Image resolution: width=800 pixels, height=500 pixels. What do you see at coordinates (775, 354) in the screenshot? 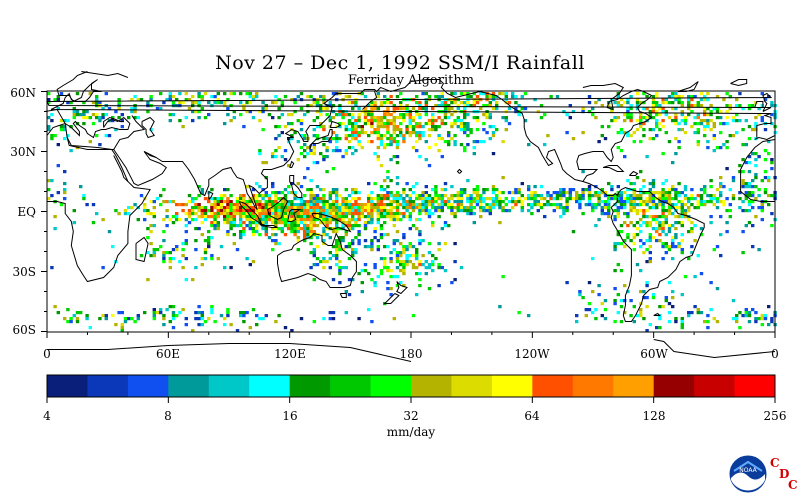
I see `lon-label-0-end: 0` at bounding box center [775, 354].